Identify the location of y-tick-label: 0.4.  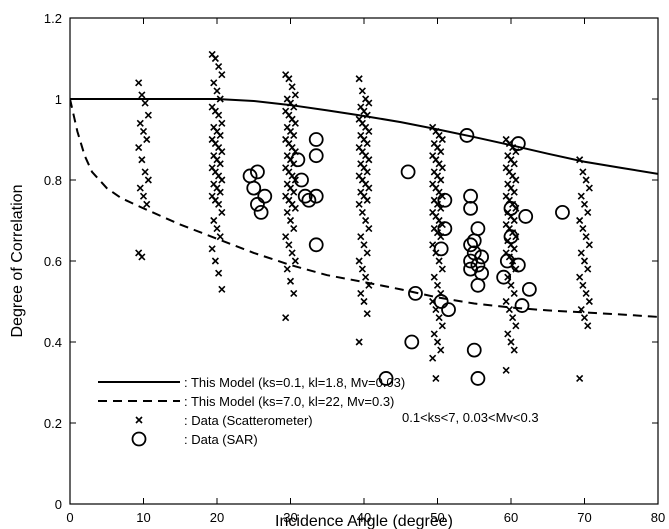
(53, 342).